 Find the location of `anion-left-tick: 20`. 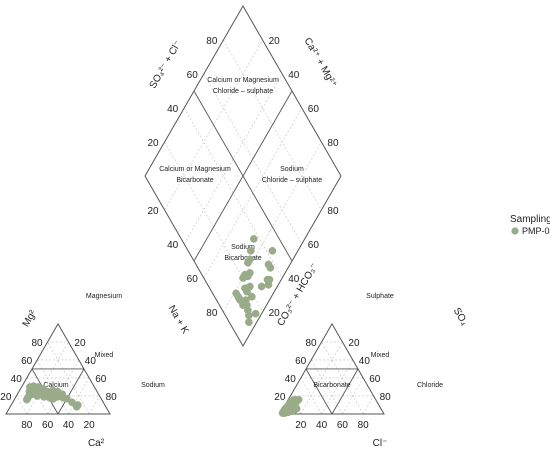

anion-left-tick: 20 is located at coordinates (280, 397).